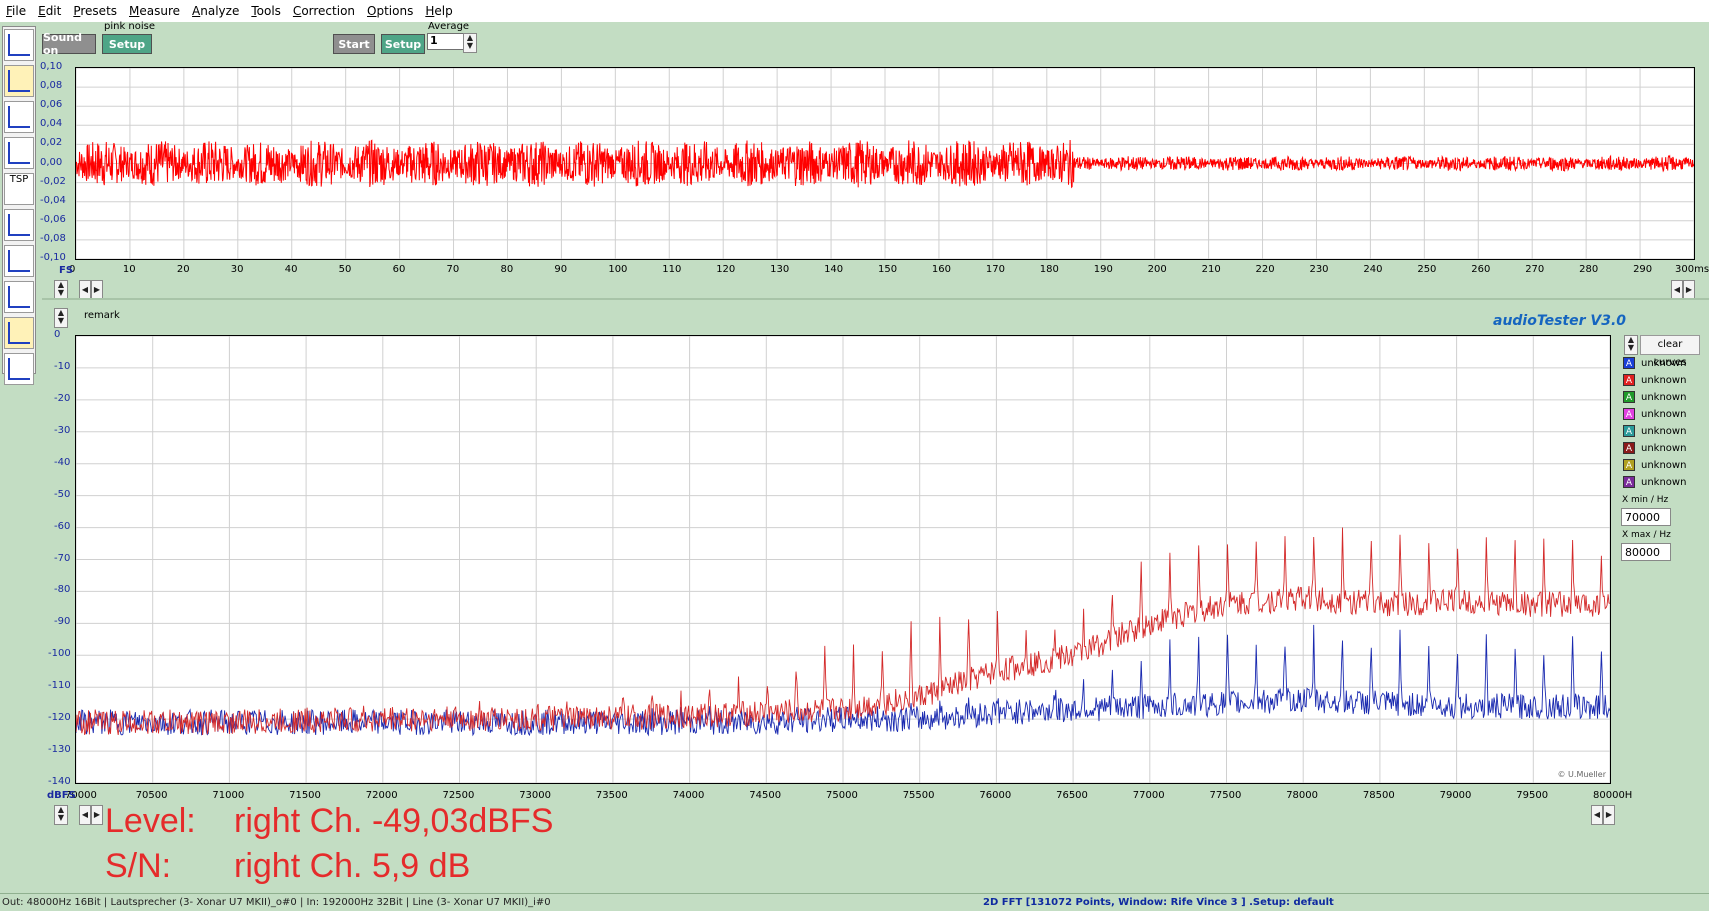 The height and width of the screenshot is (911, 1709). Describe the element at coordinates (447, 41) in the screenshot. I see `average-input: 1` at that location.